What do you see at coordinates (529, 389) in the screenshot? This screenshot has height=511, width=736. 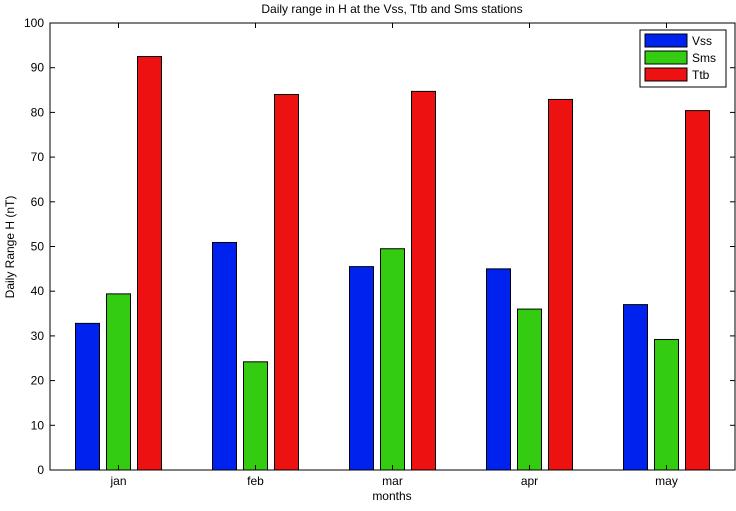 I see `bar-sms-apr` at bounding box center [529, 389].